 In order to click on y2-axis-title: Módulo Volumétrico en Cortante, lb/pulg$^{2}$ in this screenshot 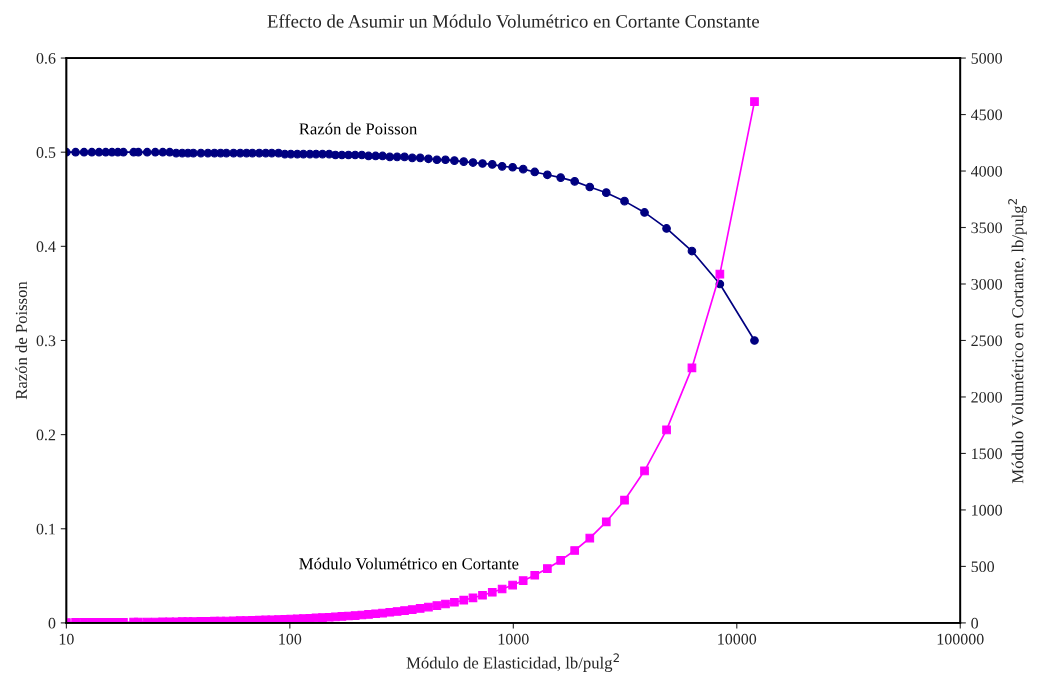, I will do `click(1017, 341)`.